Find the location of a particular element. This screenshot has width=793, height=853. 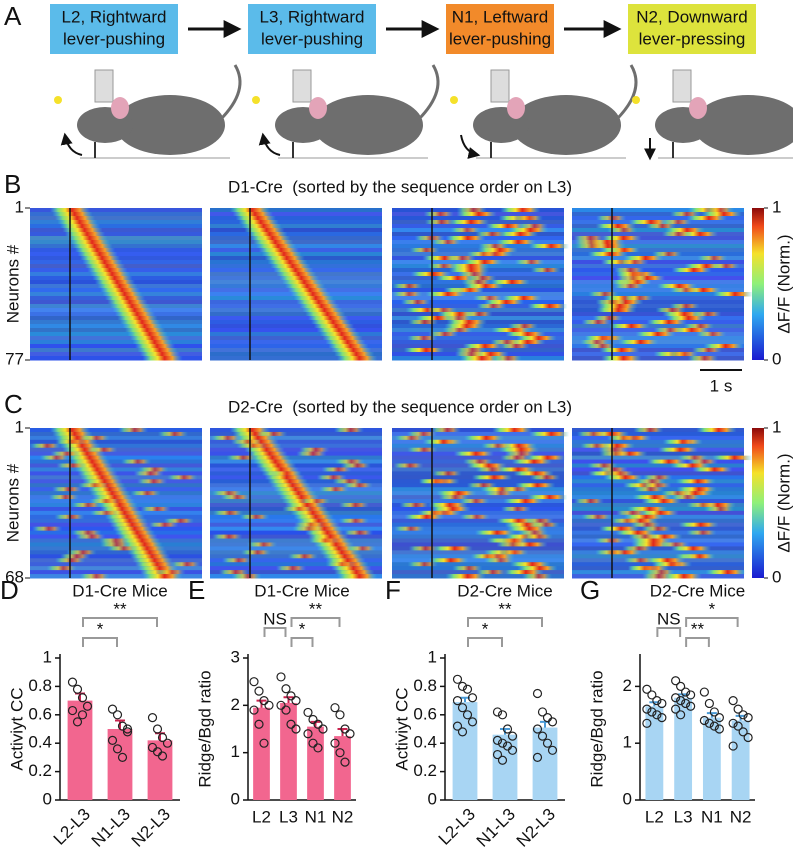

mouse-body is located at coordinates (743, 125).